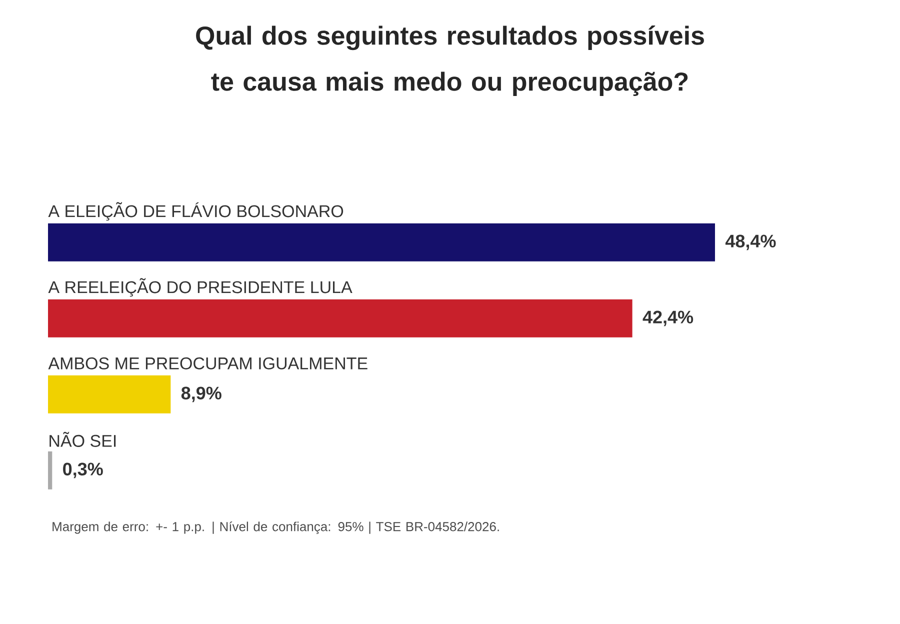  I want to click on data-label: 0,3%, so click(83, 470).